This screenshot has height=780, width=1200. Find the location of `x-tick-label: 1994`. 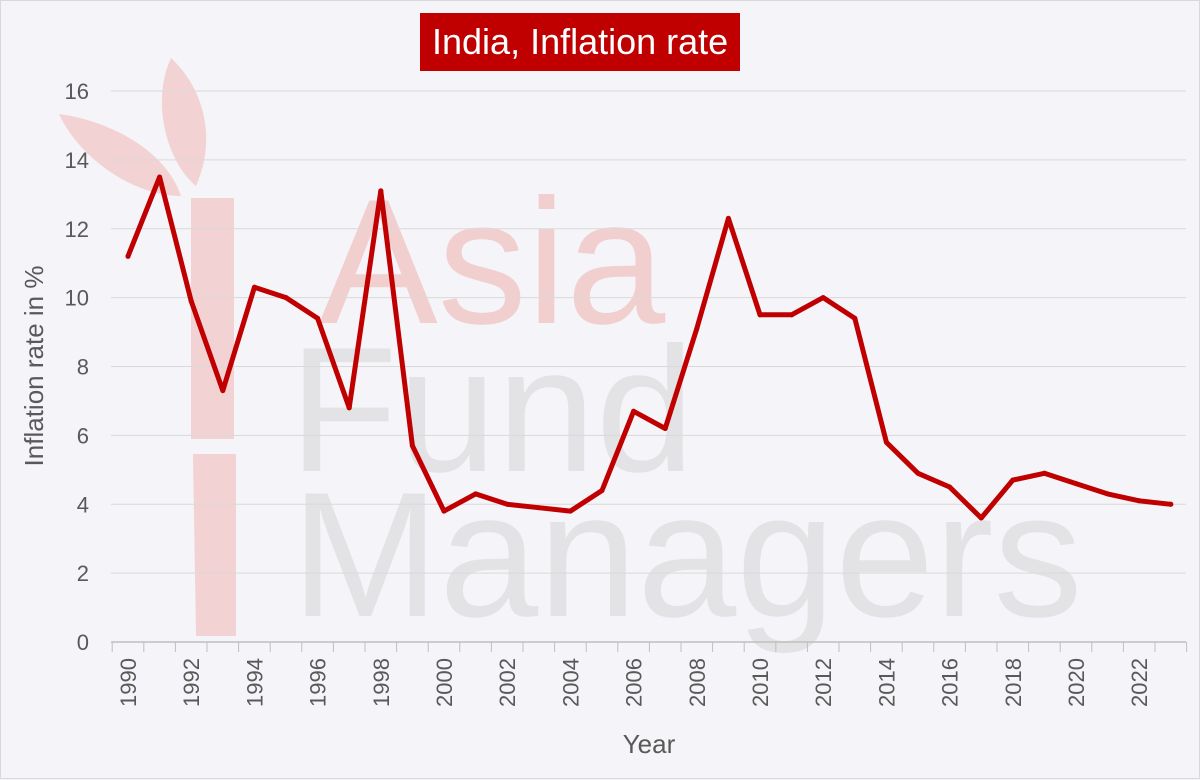

x-tick-label: 1994 is located at coordinates (254, 682).